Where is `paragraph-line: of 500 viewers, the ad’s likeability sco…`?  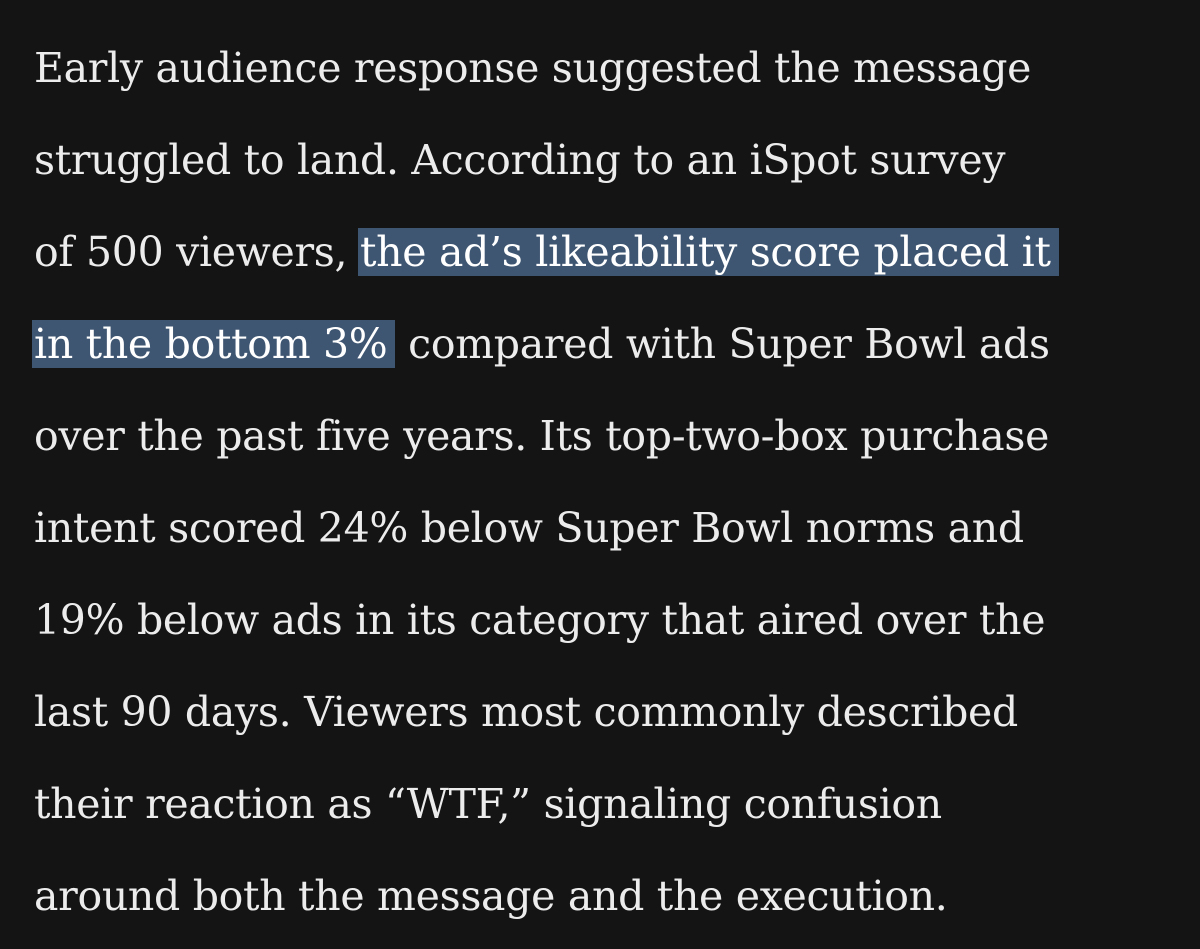 paragraph-line: of 500 viewers, the ad’s likeability sco… is located at coordinates (609, 252).